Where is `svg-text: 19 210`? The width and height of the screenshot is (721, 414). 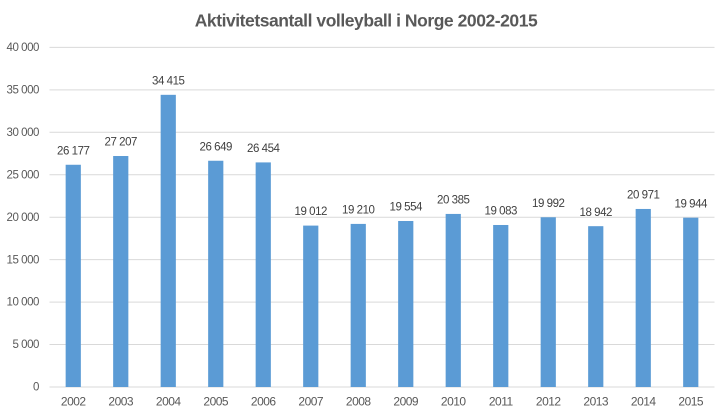
svg-text: 19 210 is located at coordinates (358, 211).